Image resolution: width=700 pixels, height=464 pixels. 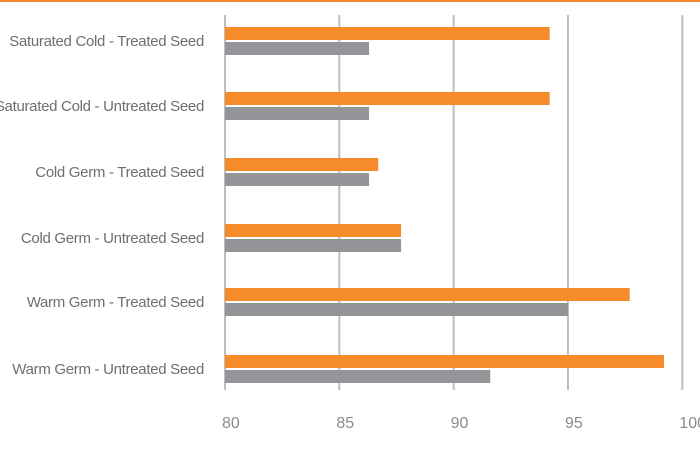 What do you see at coordinates (112, 238) in the screenshot?
I see `category-label: Cold Germ - Untreated Seed` at bounding box center [112, 238].